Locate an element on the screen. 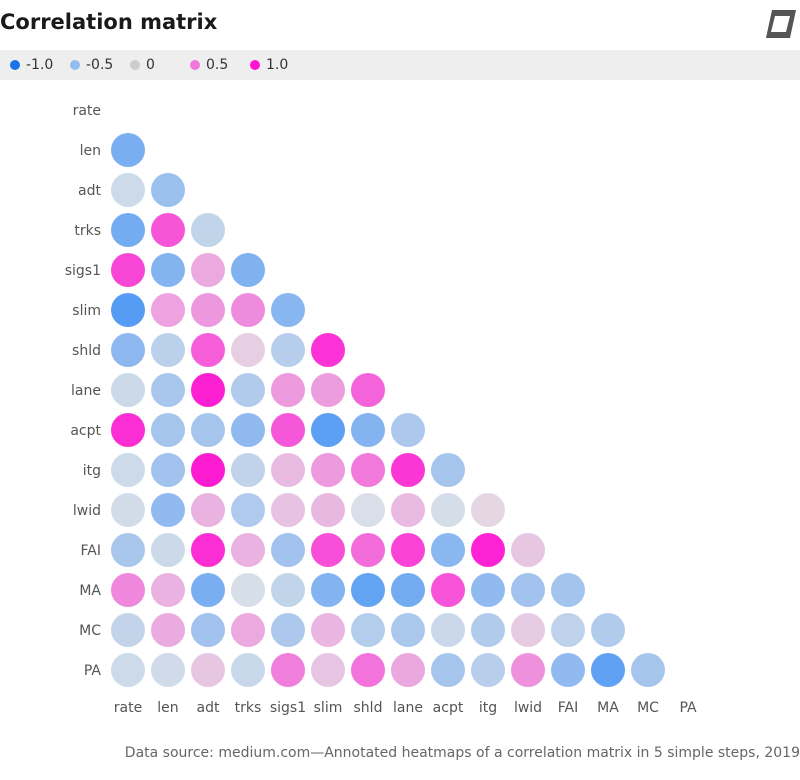 This screenshot has height=780, width=800. y-tick-label: len is located at coordinates (90, 151).